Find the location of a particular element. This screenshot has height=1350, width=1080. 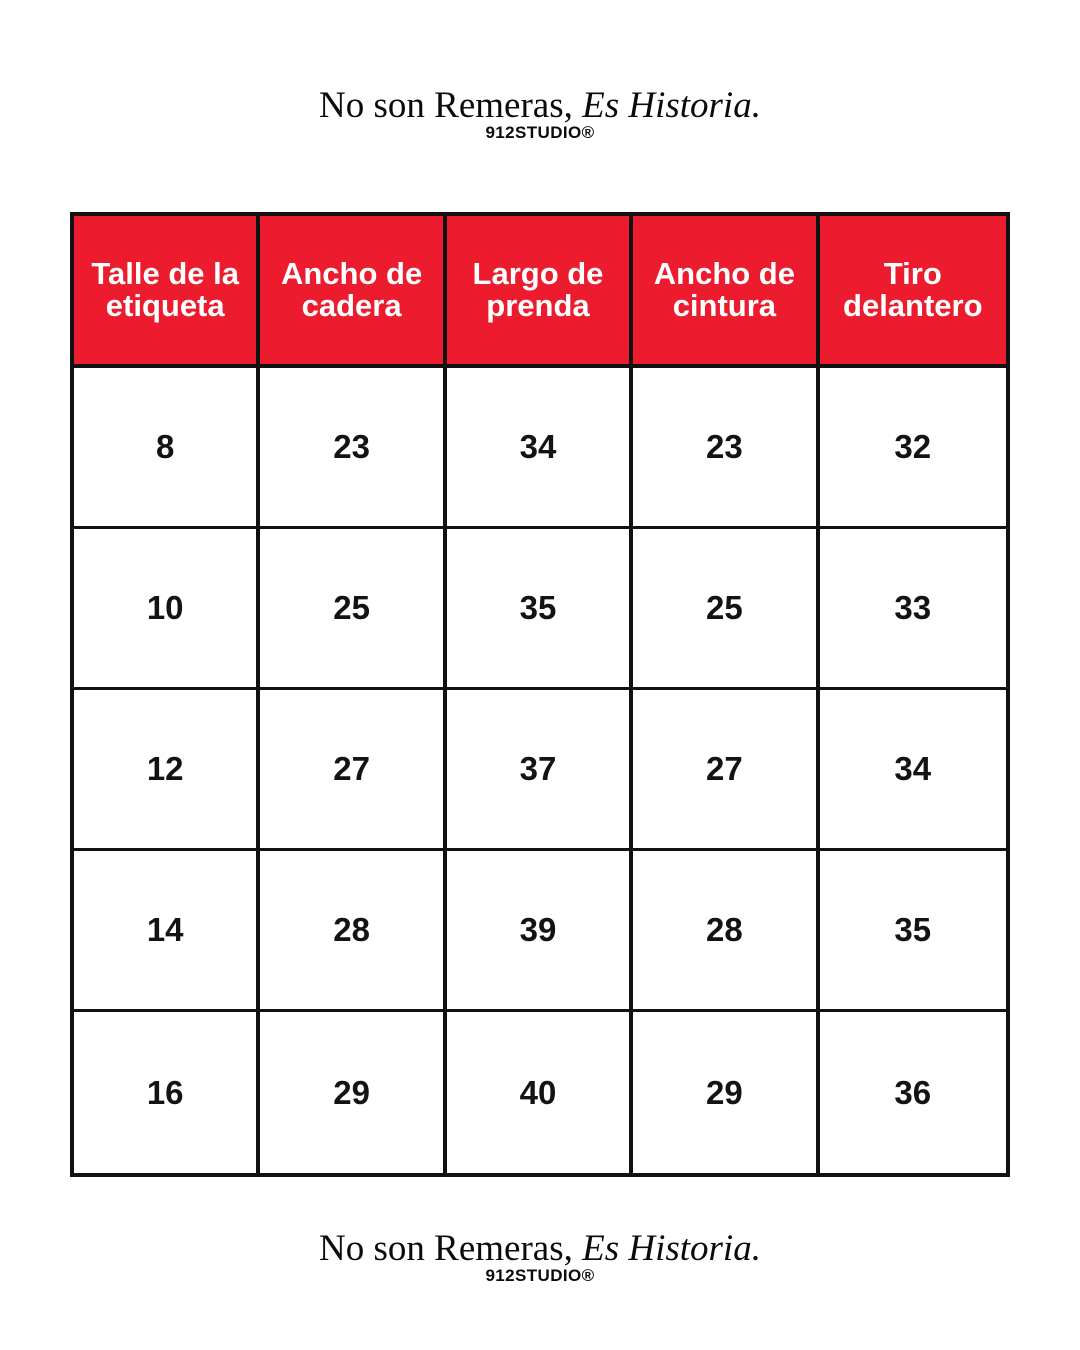

column-header-ancho-de-cintura: Ancho de cintura is located at coordinates (726, 292).